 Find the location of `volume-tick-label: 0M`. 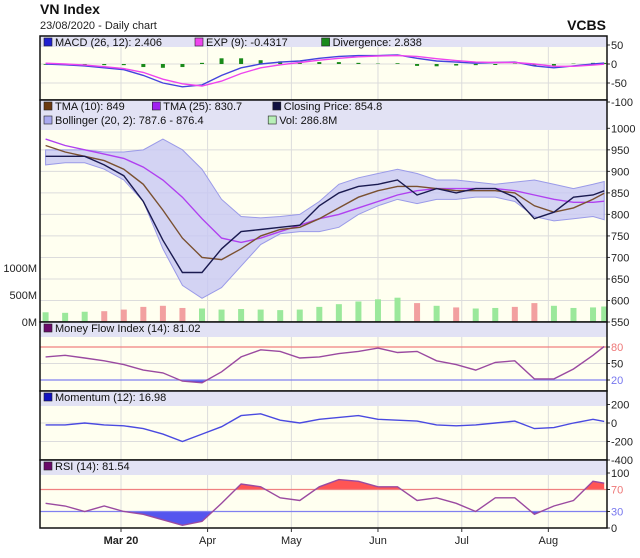

volume-tick-label: 0M is located at coordinates (29, 323).